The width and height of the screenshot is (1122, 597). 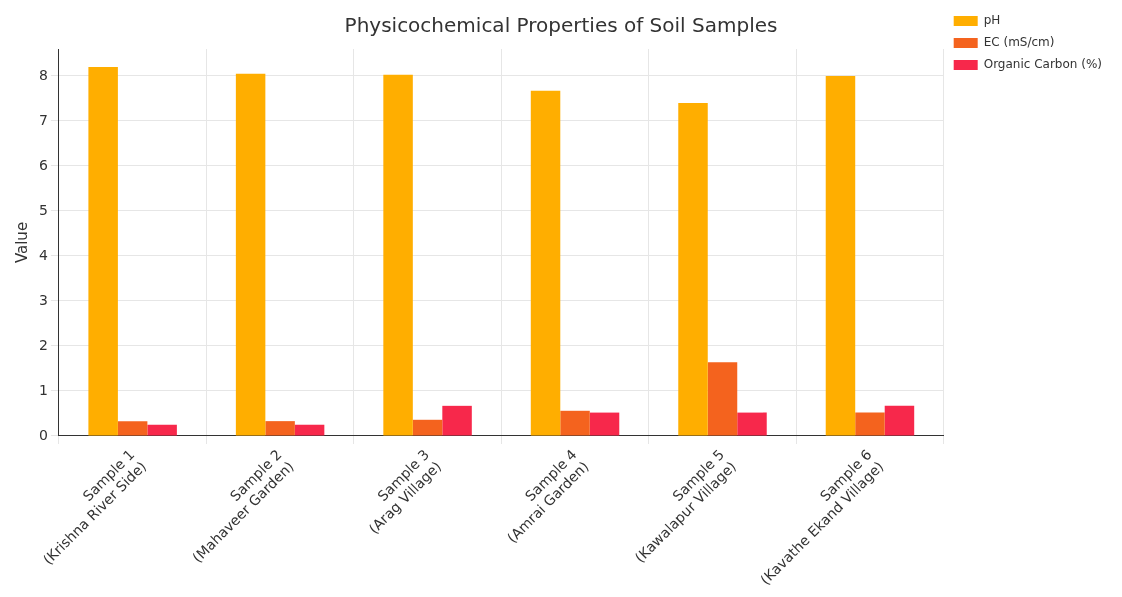 I want to click on y-tick-label: 1, so click(x=43, y=389).